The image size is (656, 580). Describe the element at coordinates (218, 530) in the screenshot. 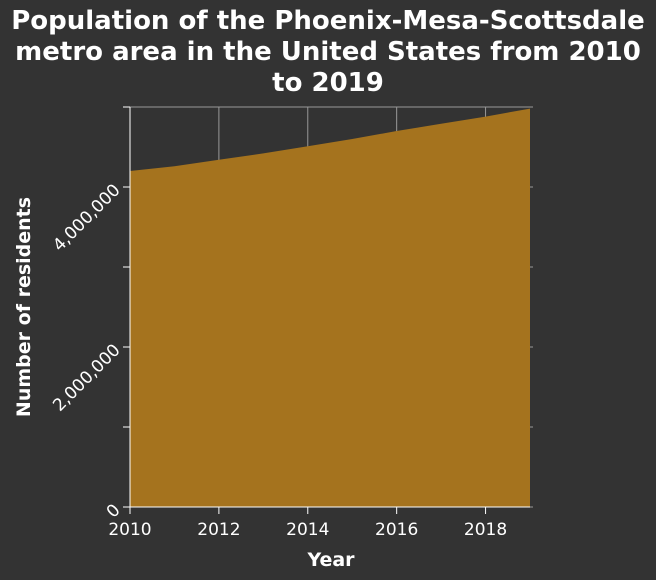

I see `x-tick-label-1: 2012` at that location.